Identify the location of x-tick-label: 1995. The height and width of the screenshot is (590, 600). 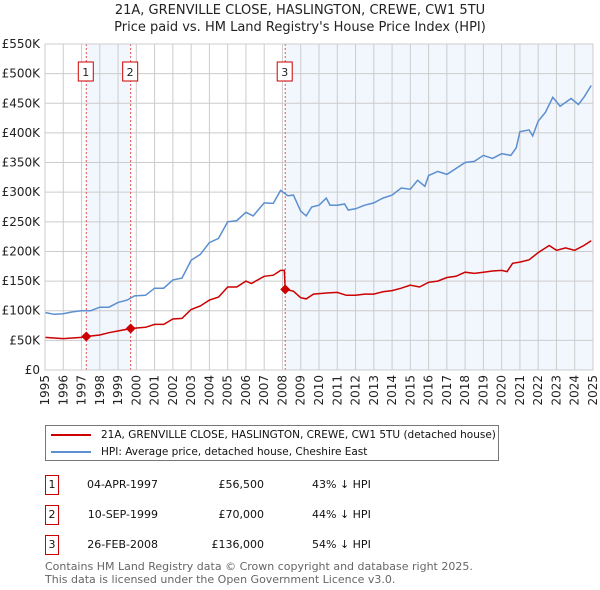
(45, 390).